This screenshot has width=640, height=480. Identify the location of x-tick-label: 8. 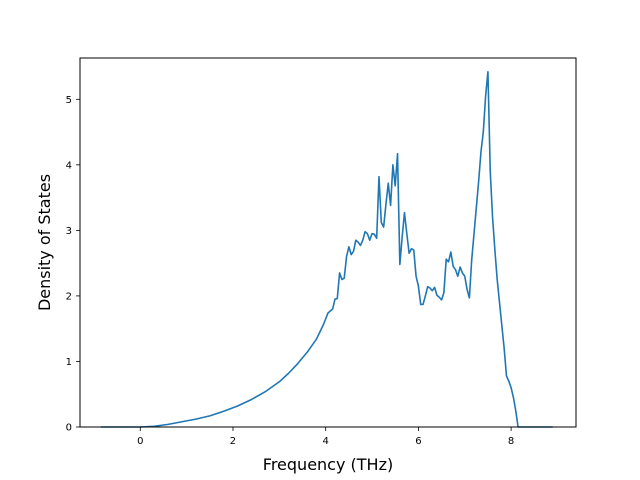
(511, 441).